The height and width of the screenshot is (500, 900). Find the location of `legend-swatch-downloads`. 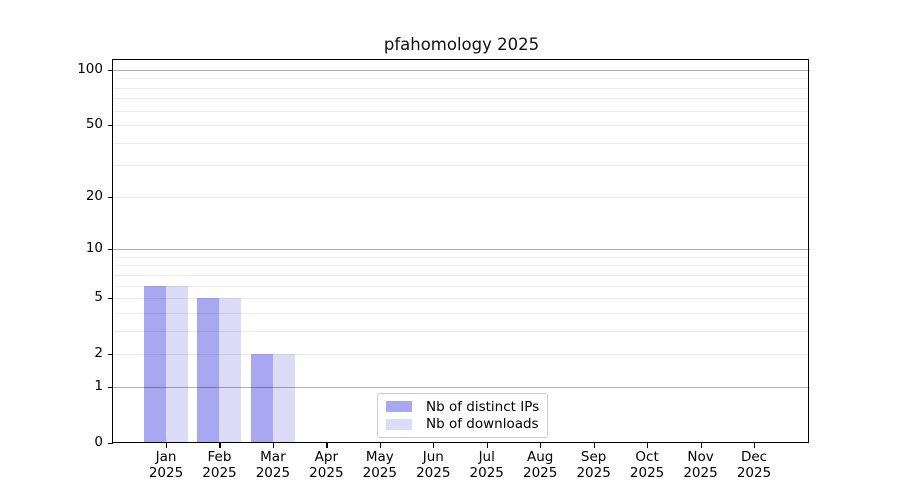

legend-swatch-downloads is located at coordinates (399, 424).